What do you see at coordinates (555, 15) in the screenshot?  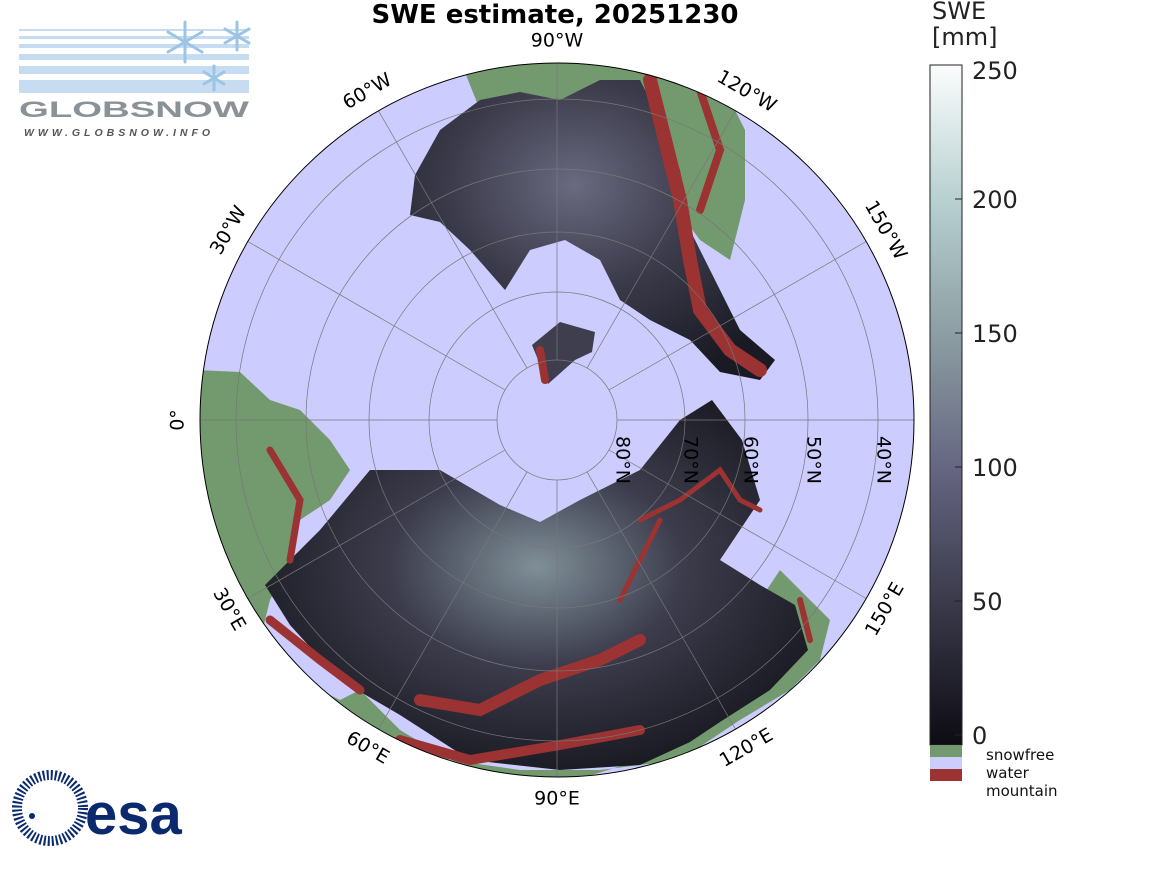 I see `map-title: SWE estimate, 20251230` at bounding box center [555, 15].